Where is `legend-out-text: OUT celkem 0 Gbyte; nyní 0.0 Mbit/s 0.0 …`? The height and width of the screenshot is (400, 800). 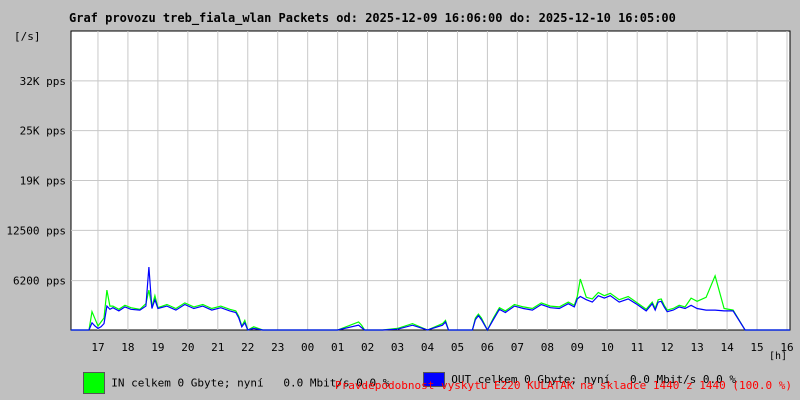 legend-out-text: OUT celkem 0 Gbyte; nyní 0.0 Mbit/s 0.0 … is located at coordinates (594, 379).